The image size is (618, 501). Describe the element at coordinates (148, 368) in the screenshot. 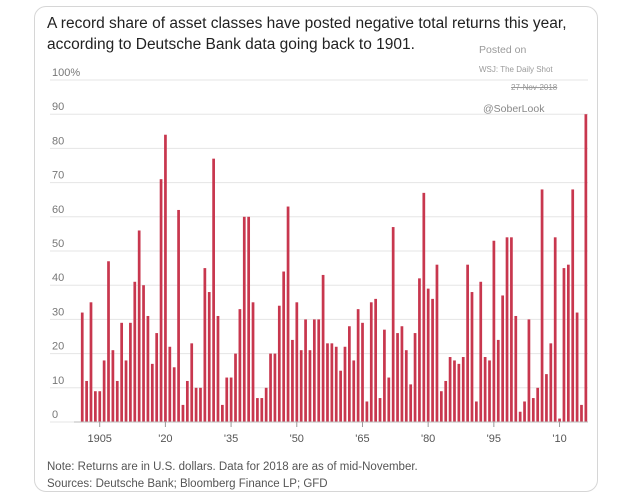

I see `bar-1916` at that location.